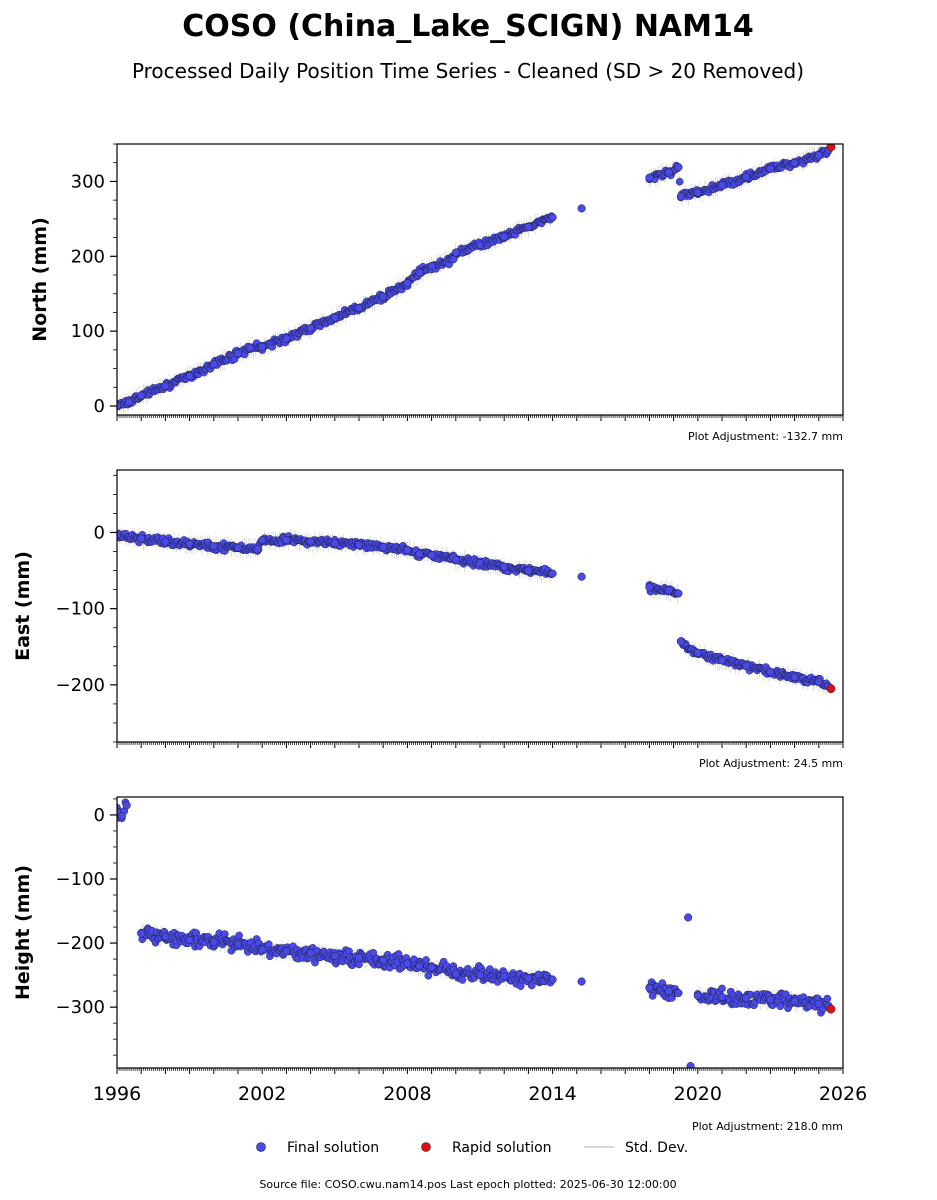  Describe the element at coordinates (476, 610) in the screenshot. I see `plot-area` at that location.